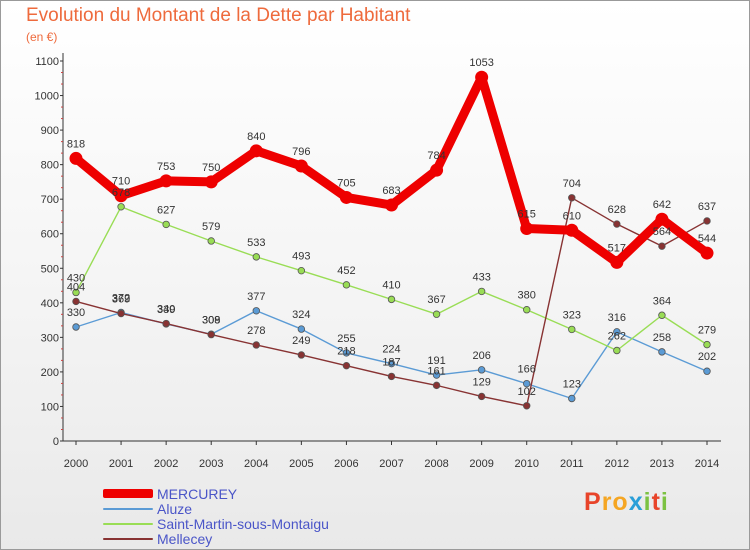 The height and width of the screenshot is (550, 750). Describe the element at coordinates (481, 464) in the screenshot. I see `x-tick-label: 2009` at that location.